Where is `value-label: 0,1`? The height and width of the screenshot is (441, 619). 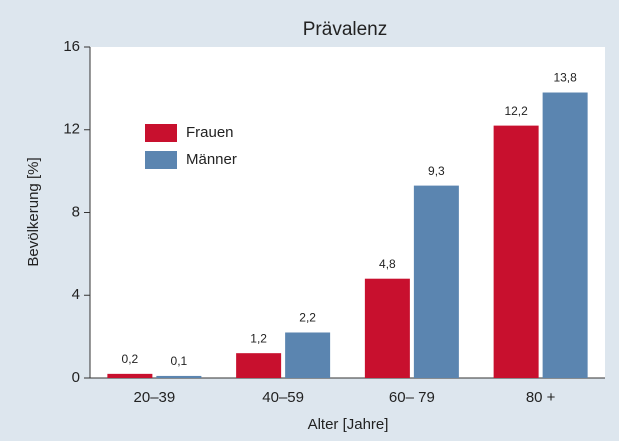
value-label: 0,1 is located at coordinates (179, 361).